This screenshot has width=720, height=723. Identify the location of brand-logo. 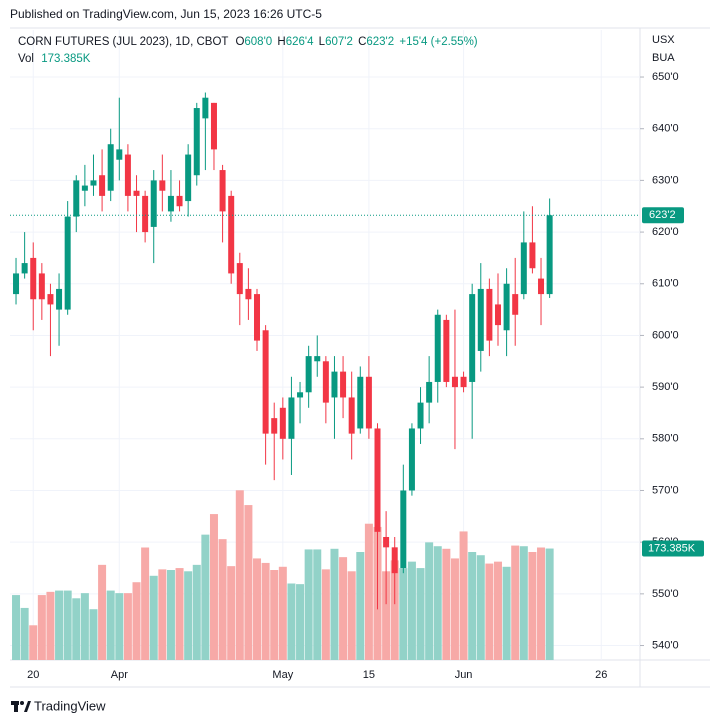
(21, 706).